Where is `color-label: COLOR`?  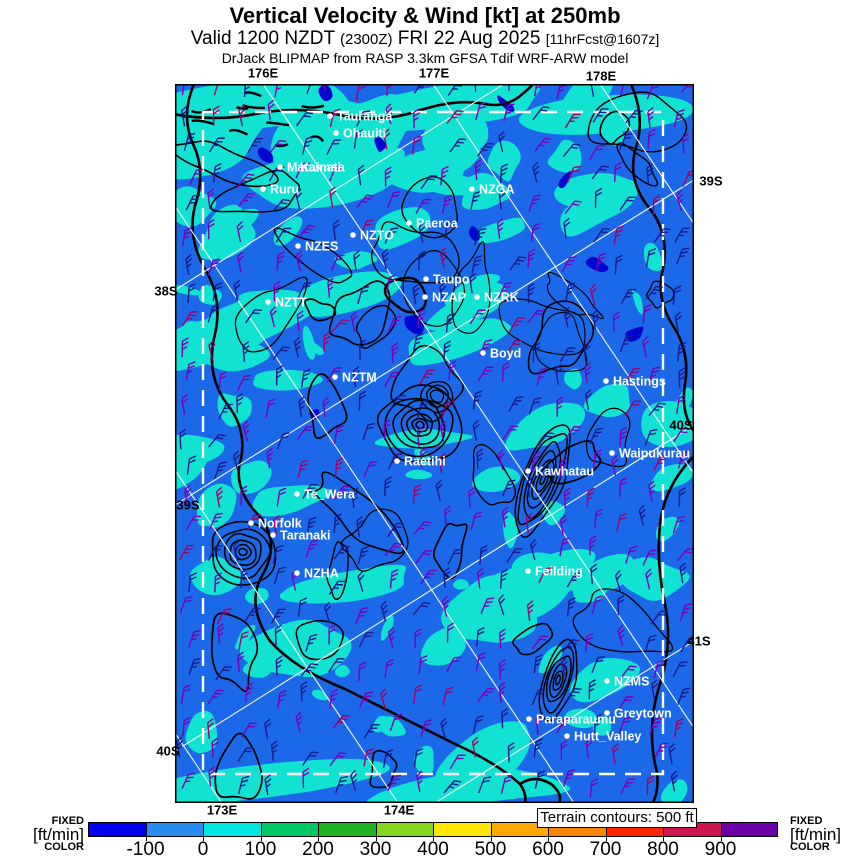
color-label: COLOR is located at coordinates (64, 847).